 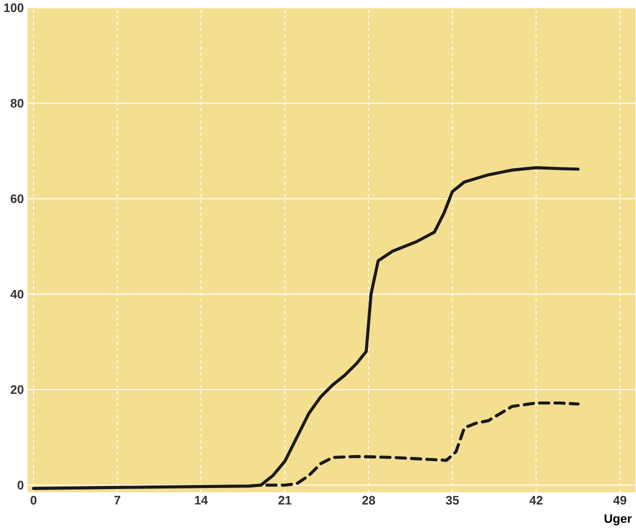 I want to click on y-tick-label: 100, so click(x=14, y=7).